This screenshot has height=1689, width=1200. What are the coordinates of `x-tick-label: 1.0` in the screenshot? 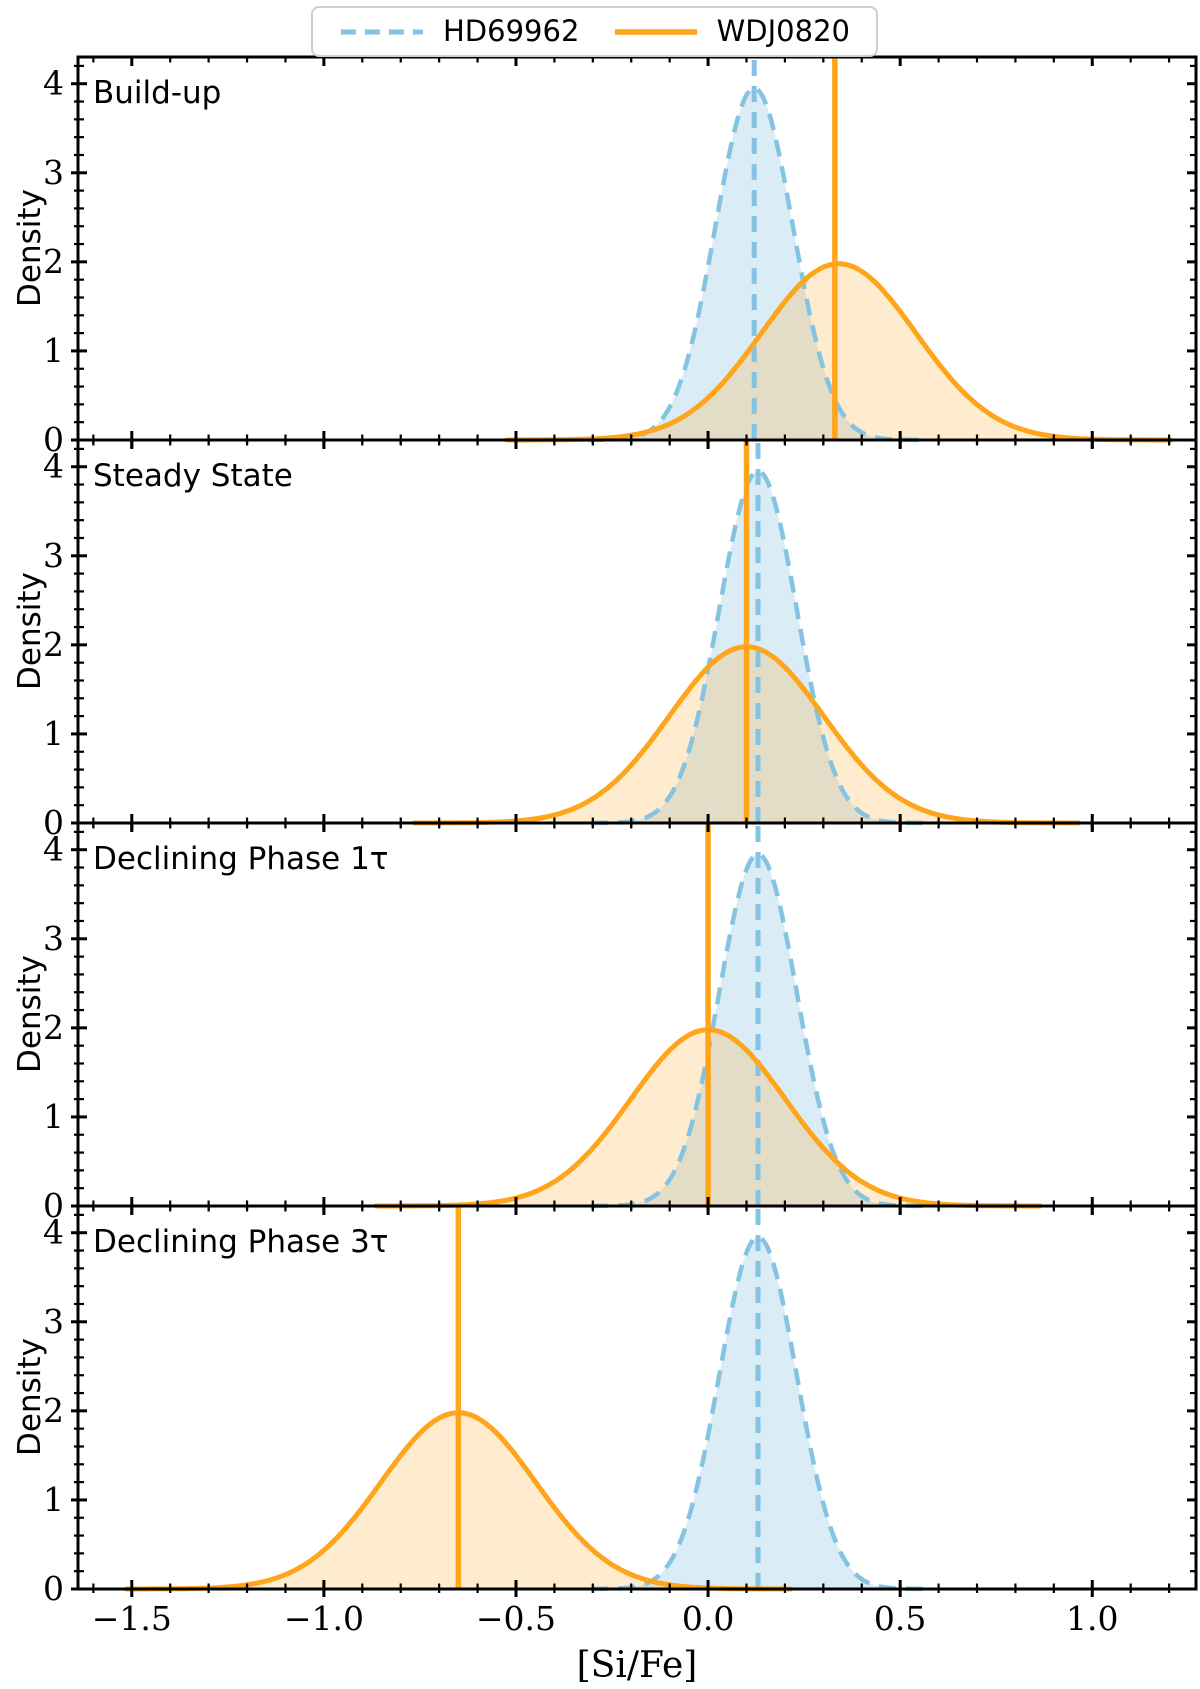 It's located at (1092, 1618).